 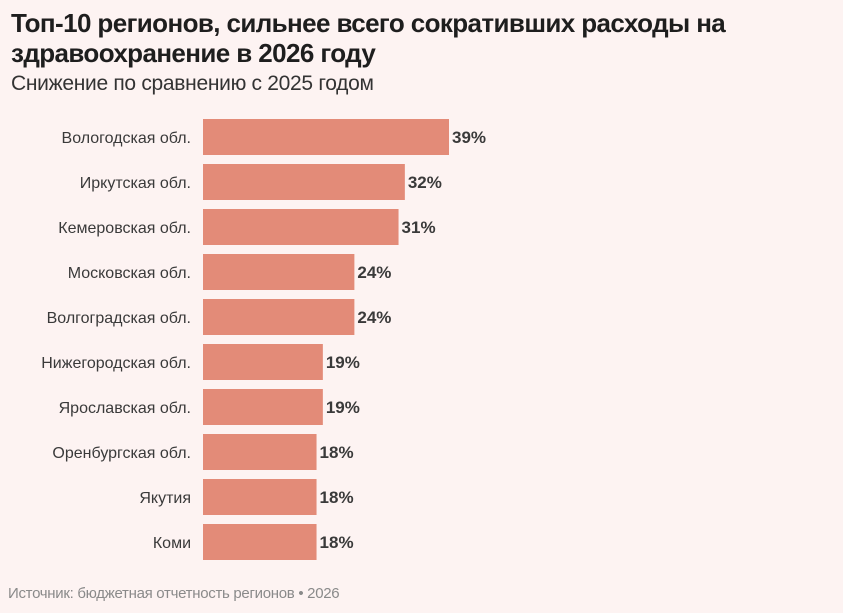 What do you see at coordinates (126, 138) in the screenshot?
I see `category-label: Вологодская обл.` at bounding box center [126, 138].